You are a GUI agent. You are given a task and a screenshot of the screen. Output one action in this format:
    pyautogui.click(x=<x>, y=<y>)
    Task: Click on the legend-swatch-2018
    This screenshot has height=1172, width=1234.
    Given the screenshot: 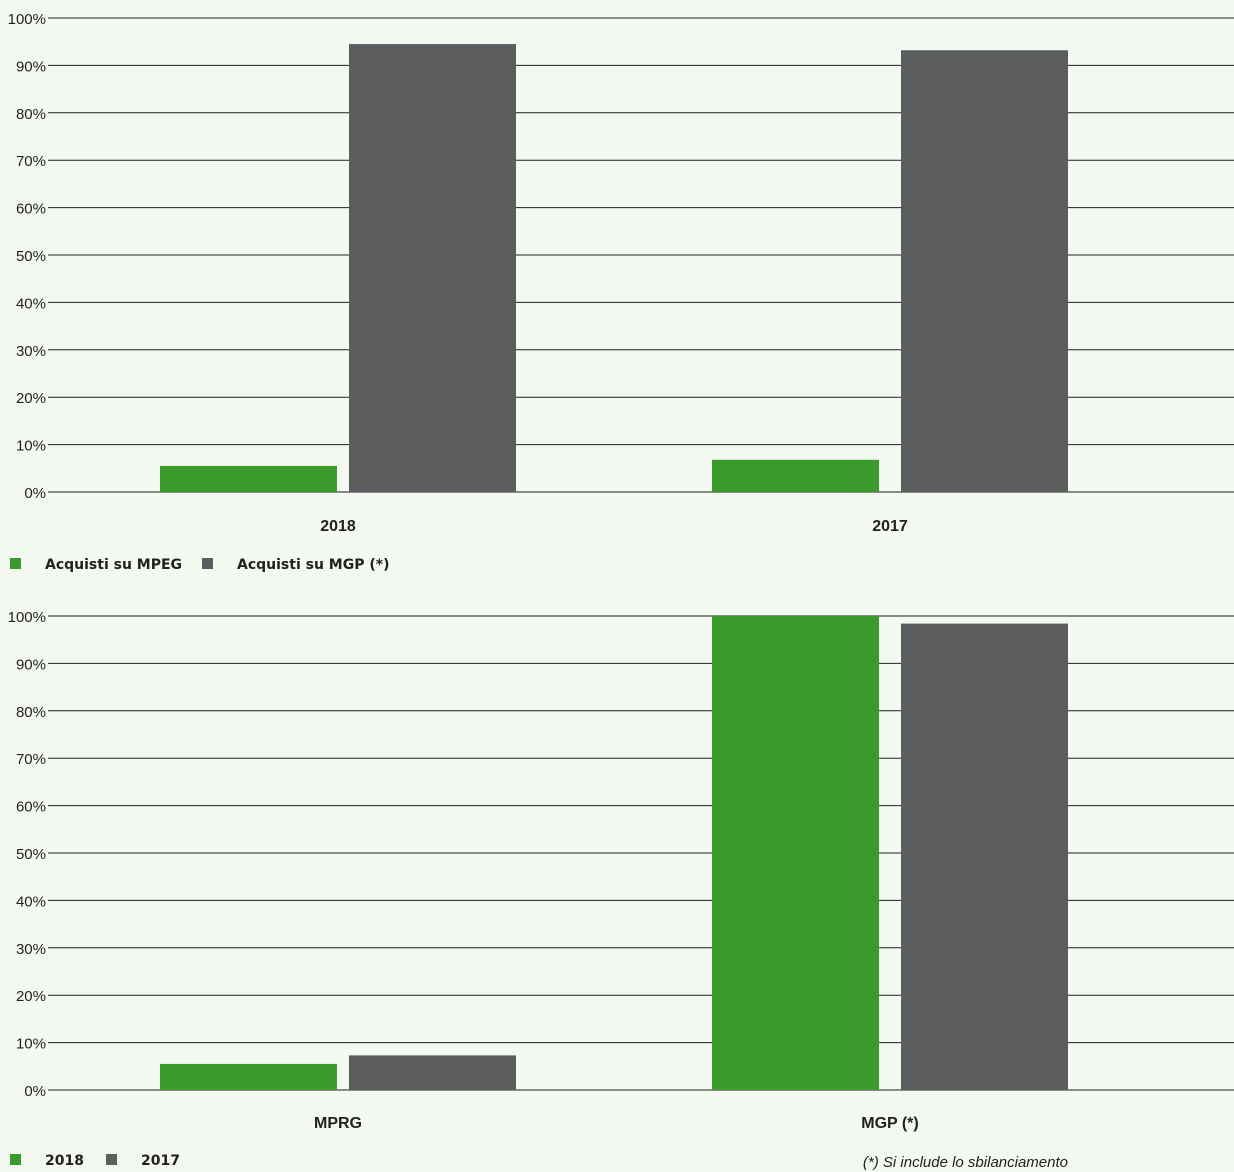 What is the action you would take?
    pyautogui.click(x=15, y=1159)
    